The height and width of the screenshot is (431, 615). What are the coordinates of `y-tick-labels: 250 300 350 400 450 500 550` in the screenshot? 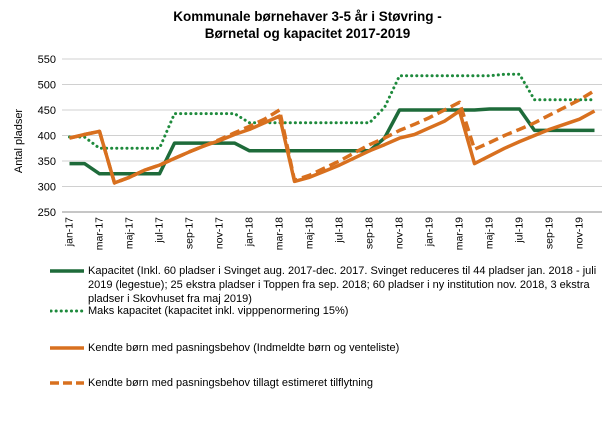 It's located at (47, 136).